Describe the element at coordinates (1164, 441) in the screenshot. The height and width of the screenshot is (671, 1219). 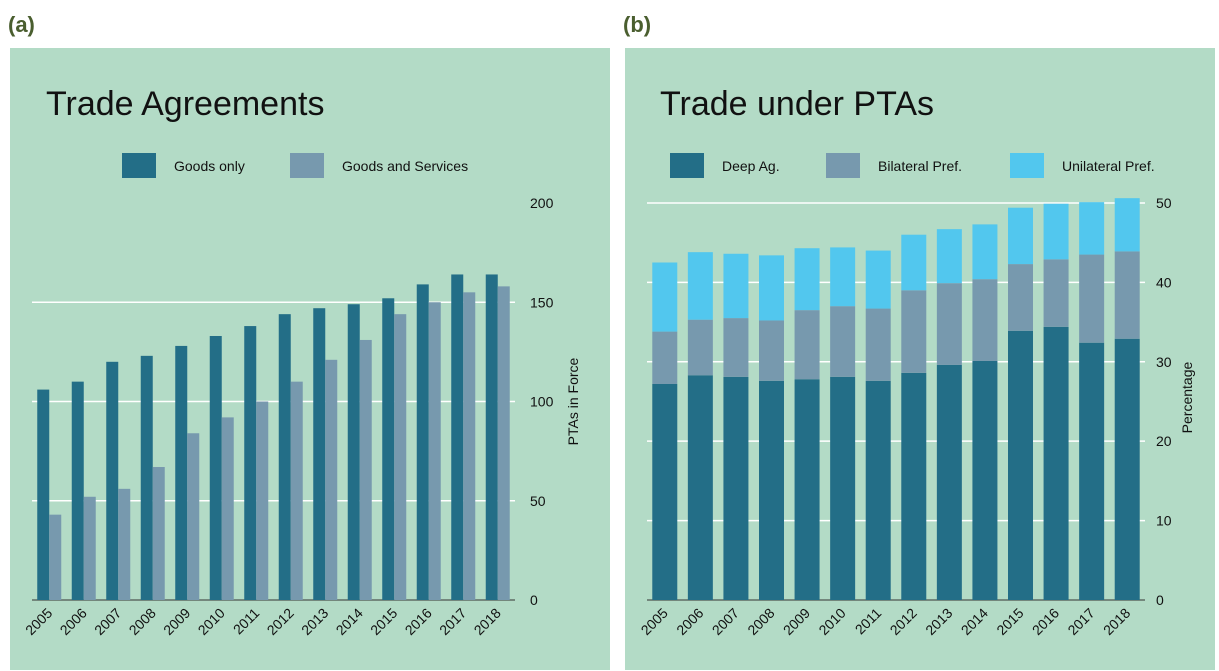
I see `y-tick-label: 20` at that location.